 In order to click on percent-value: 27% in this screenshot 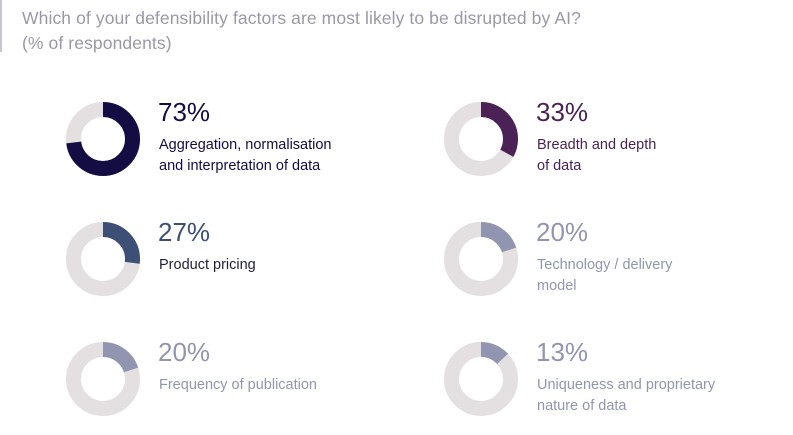, I will do `click(184, 232)`.